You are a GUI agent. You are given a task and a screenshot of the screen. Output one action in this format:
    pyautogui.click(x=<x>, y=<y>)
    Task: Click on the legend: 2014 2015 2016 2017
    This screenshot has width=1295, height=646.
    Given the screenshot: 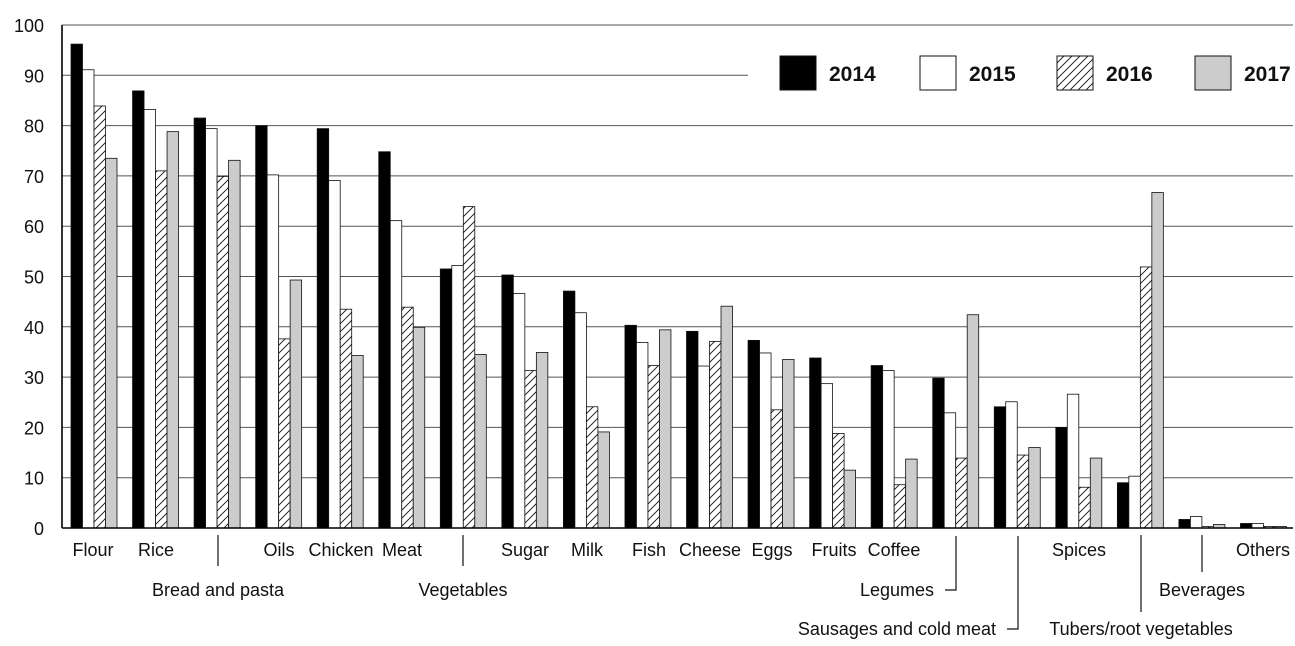 What is the action you would take?
    pyautogui.click(x=1035, y=73)
    